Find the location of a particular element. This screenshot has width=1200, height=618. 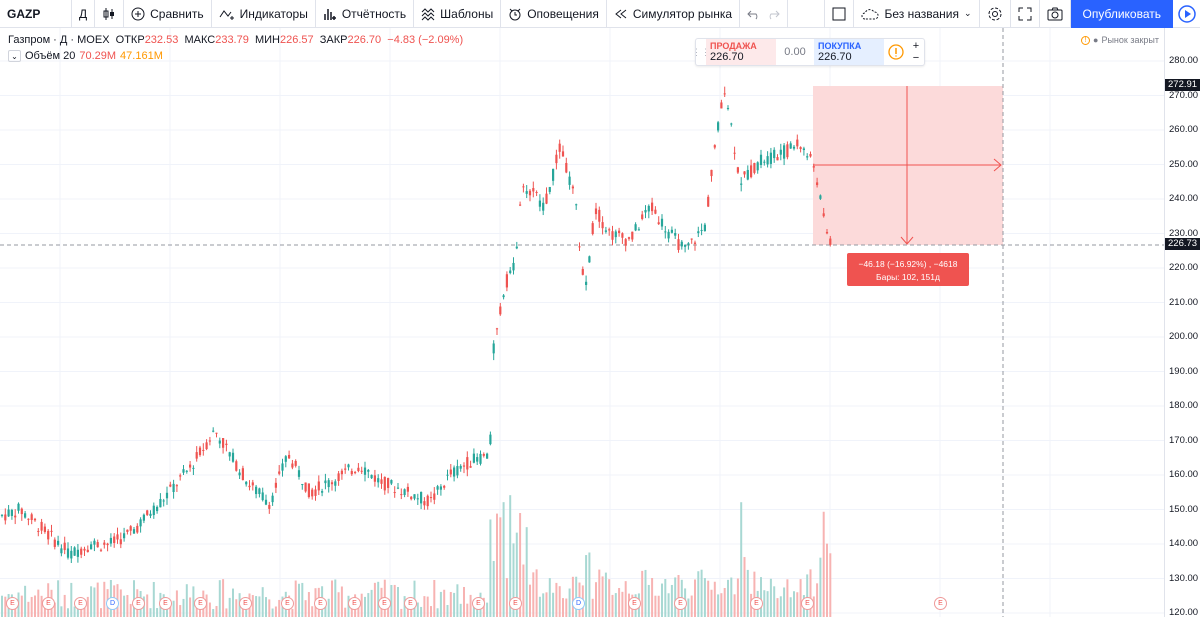

templates-button: Шаблоны is located at coordinates (458, 14).